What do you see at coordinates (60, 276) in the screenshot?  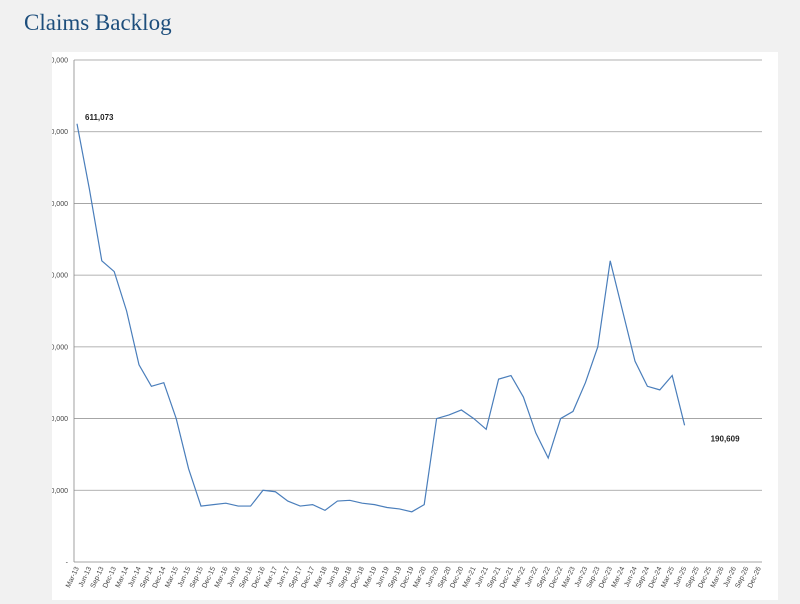 I see `y-tick-label: 400,000` at bounding box center [60, 276].